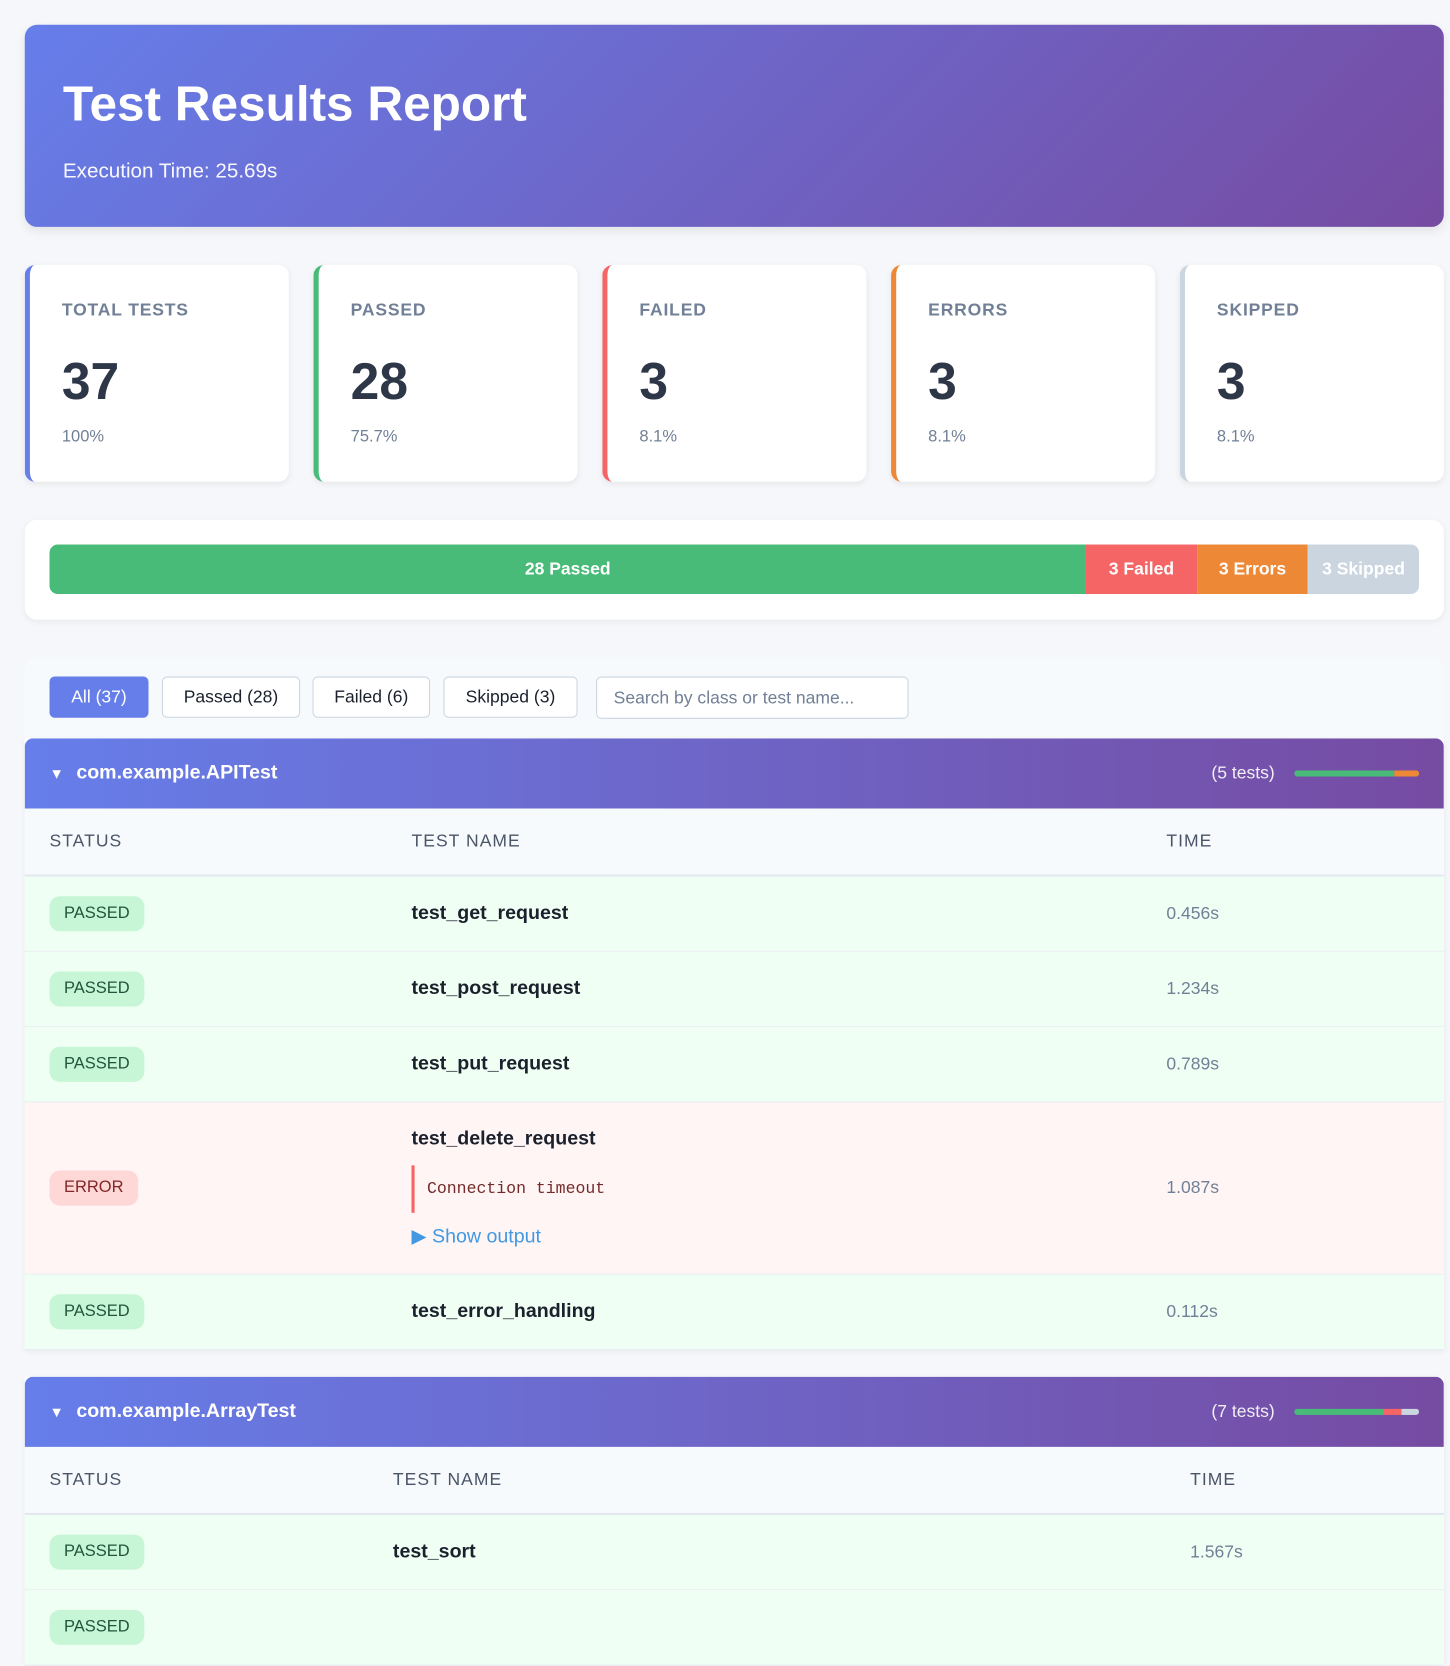  What do you see at coordinates (374, 436) in the screenshot?
I see `stat-percent: 75.7%` at bounding box center [374, 436].